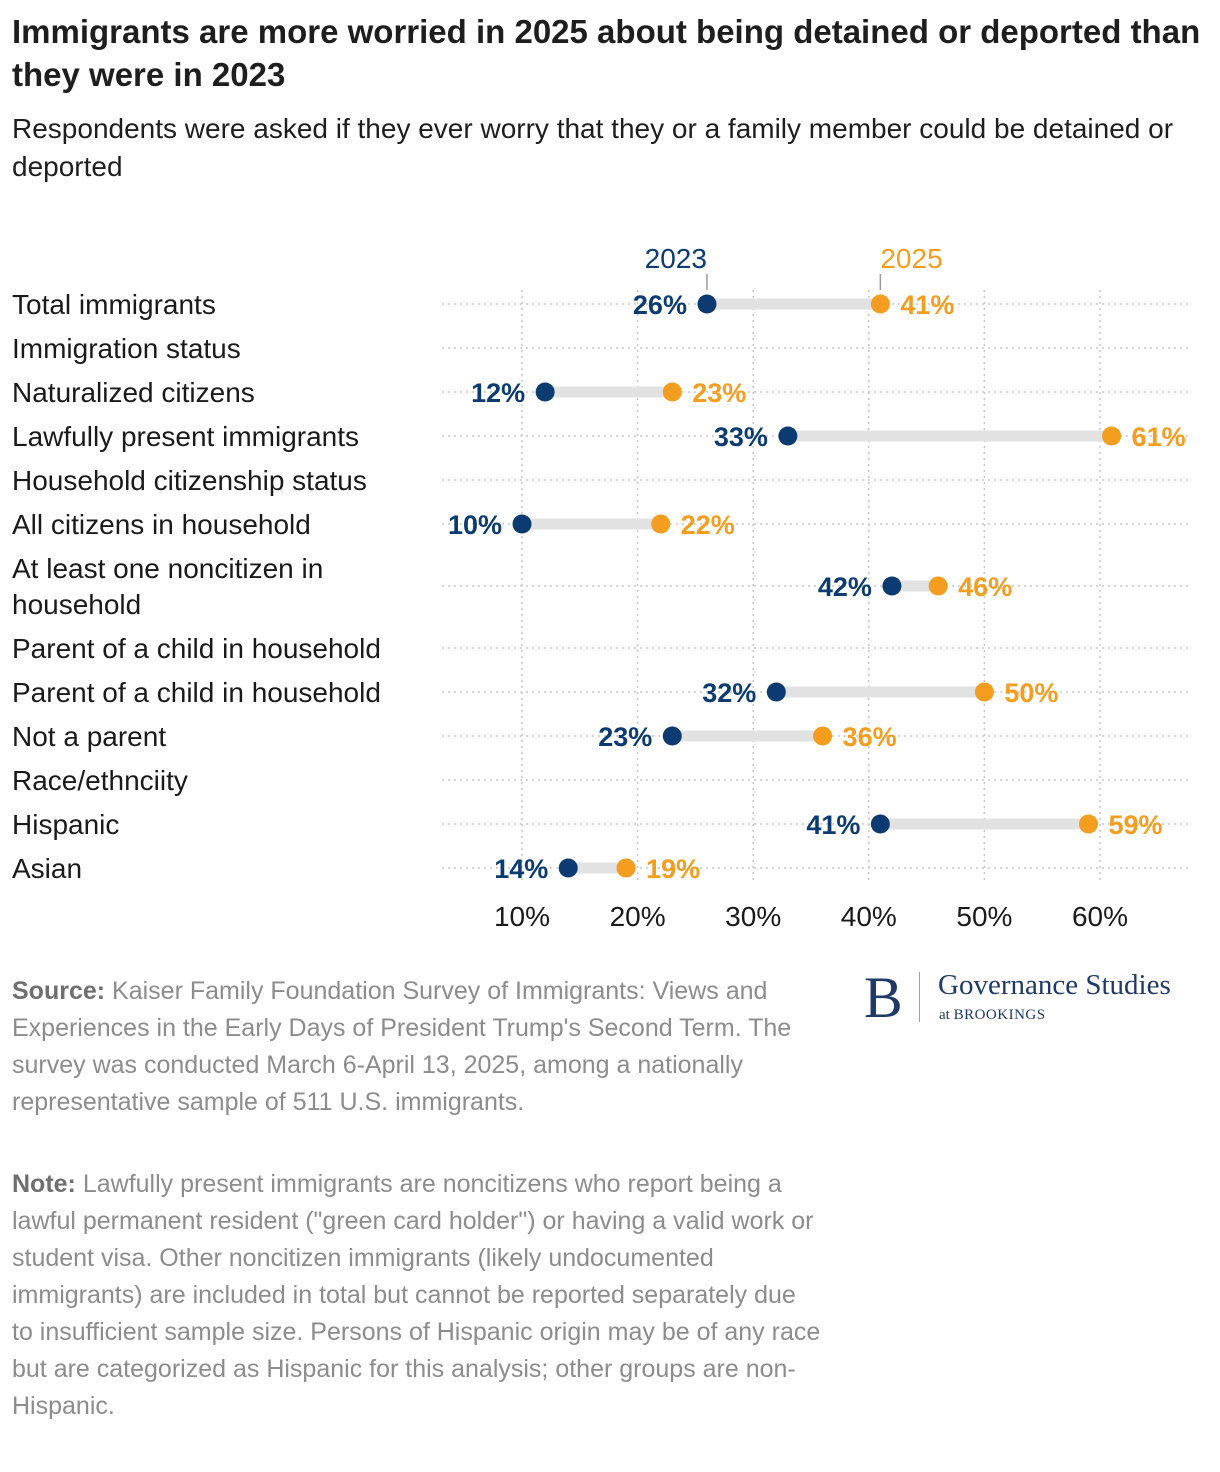 The width and height of the screenshot is (1220, 1472). I want to click on value-label-2023: 32%, so click(729, 693).